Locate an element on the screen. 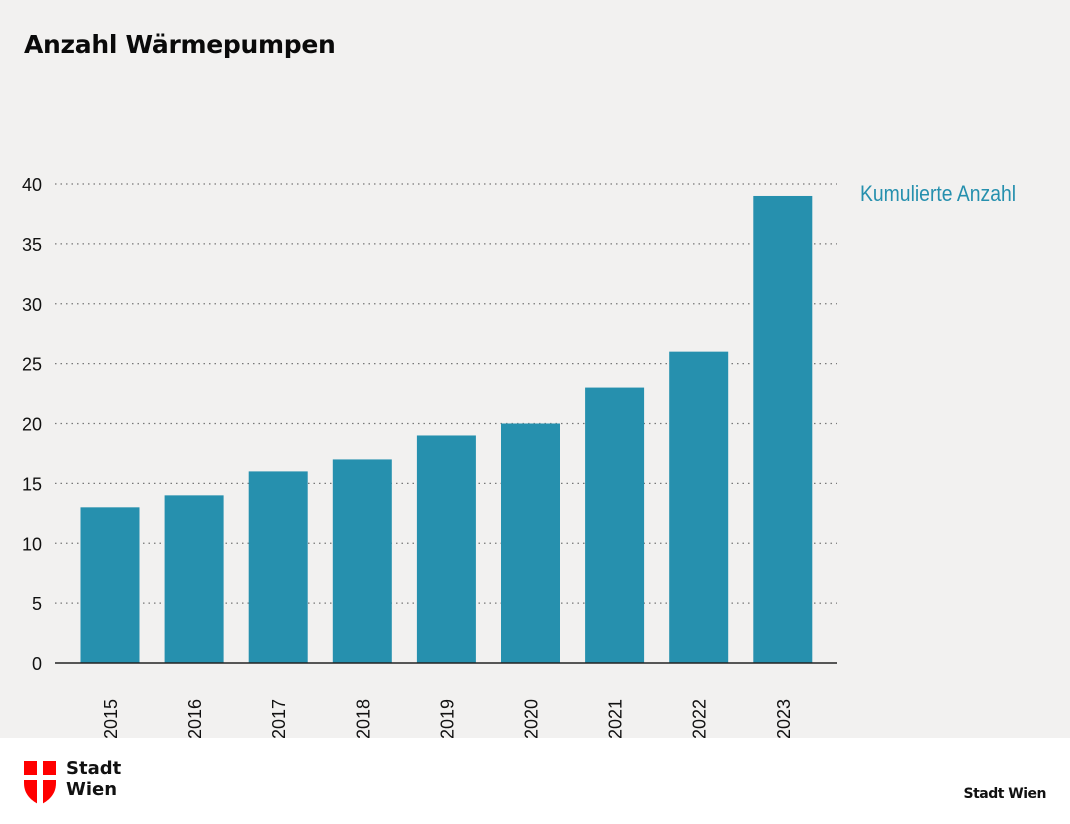 The width and height of the screenshot is (1070, 824). x-tick-label: 2019 is located at coordinates (447, 718).